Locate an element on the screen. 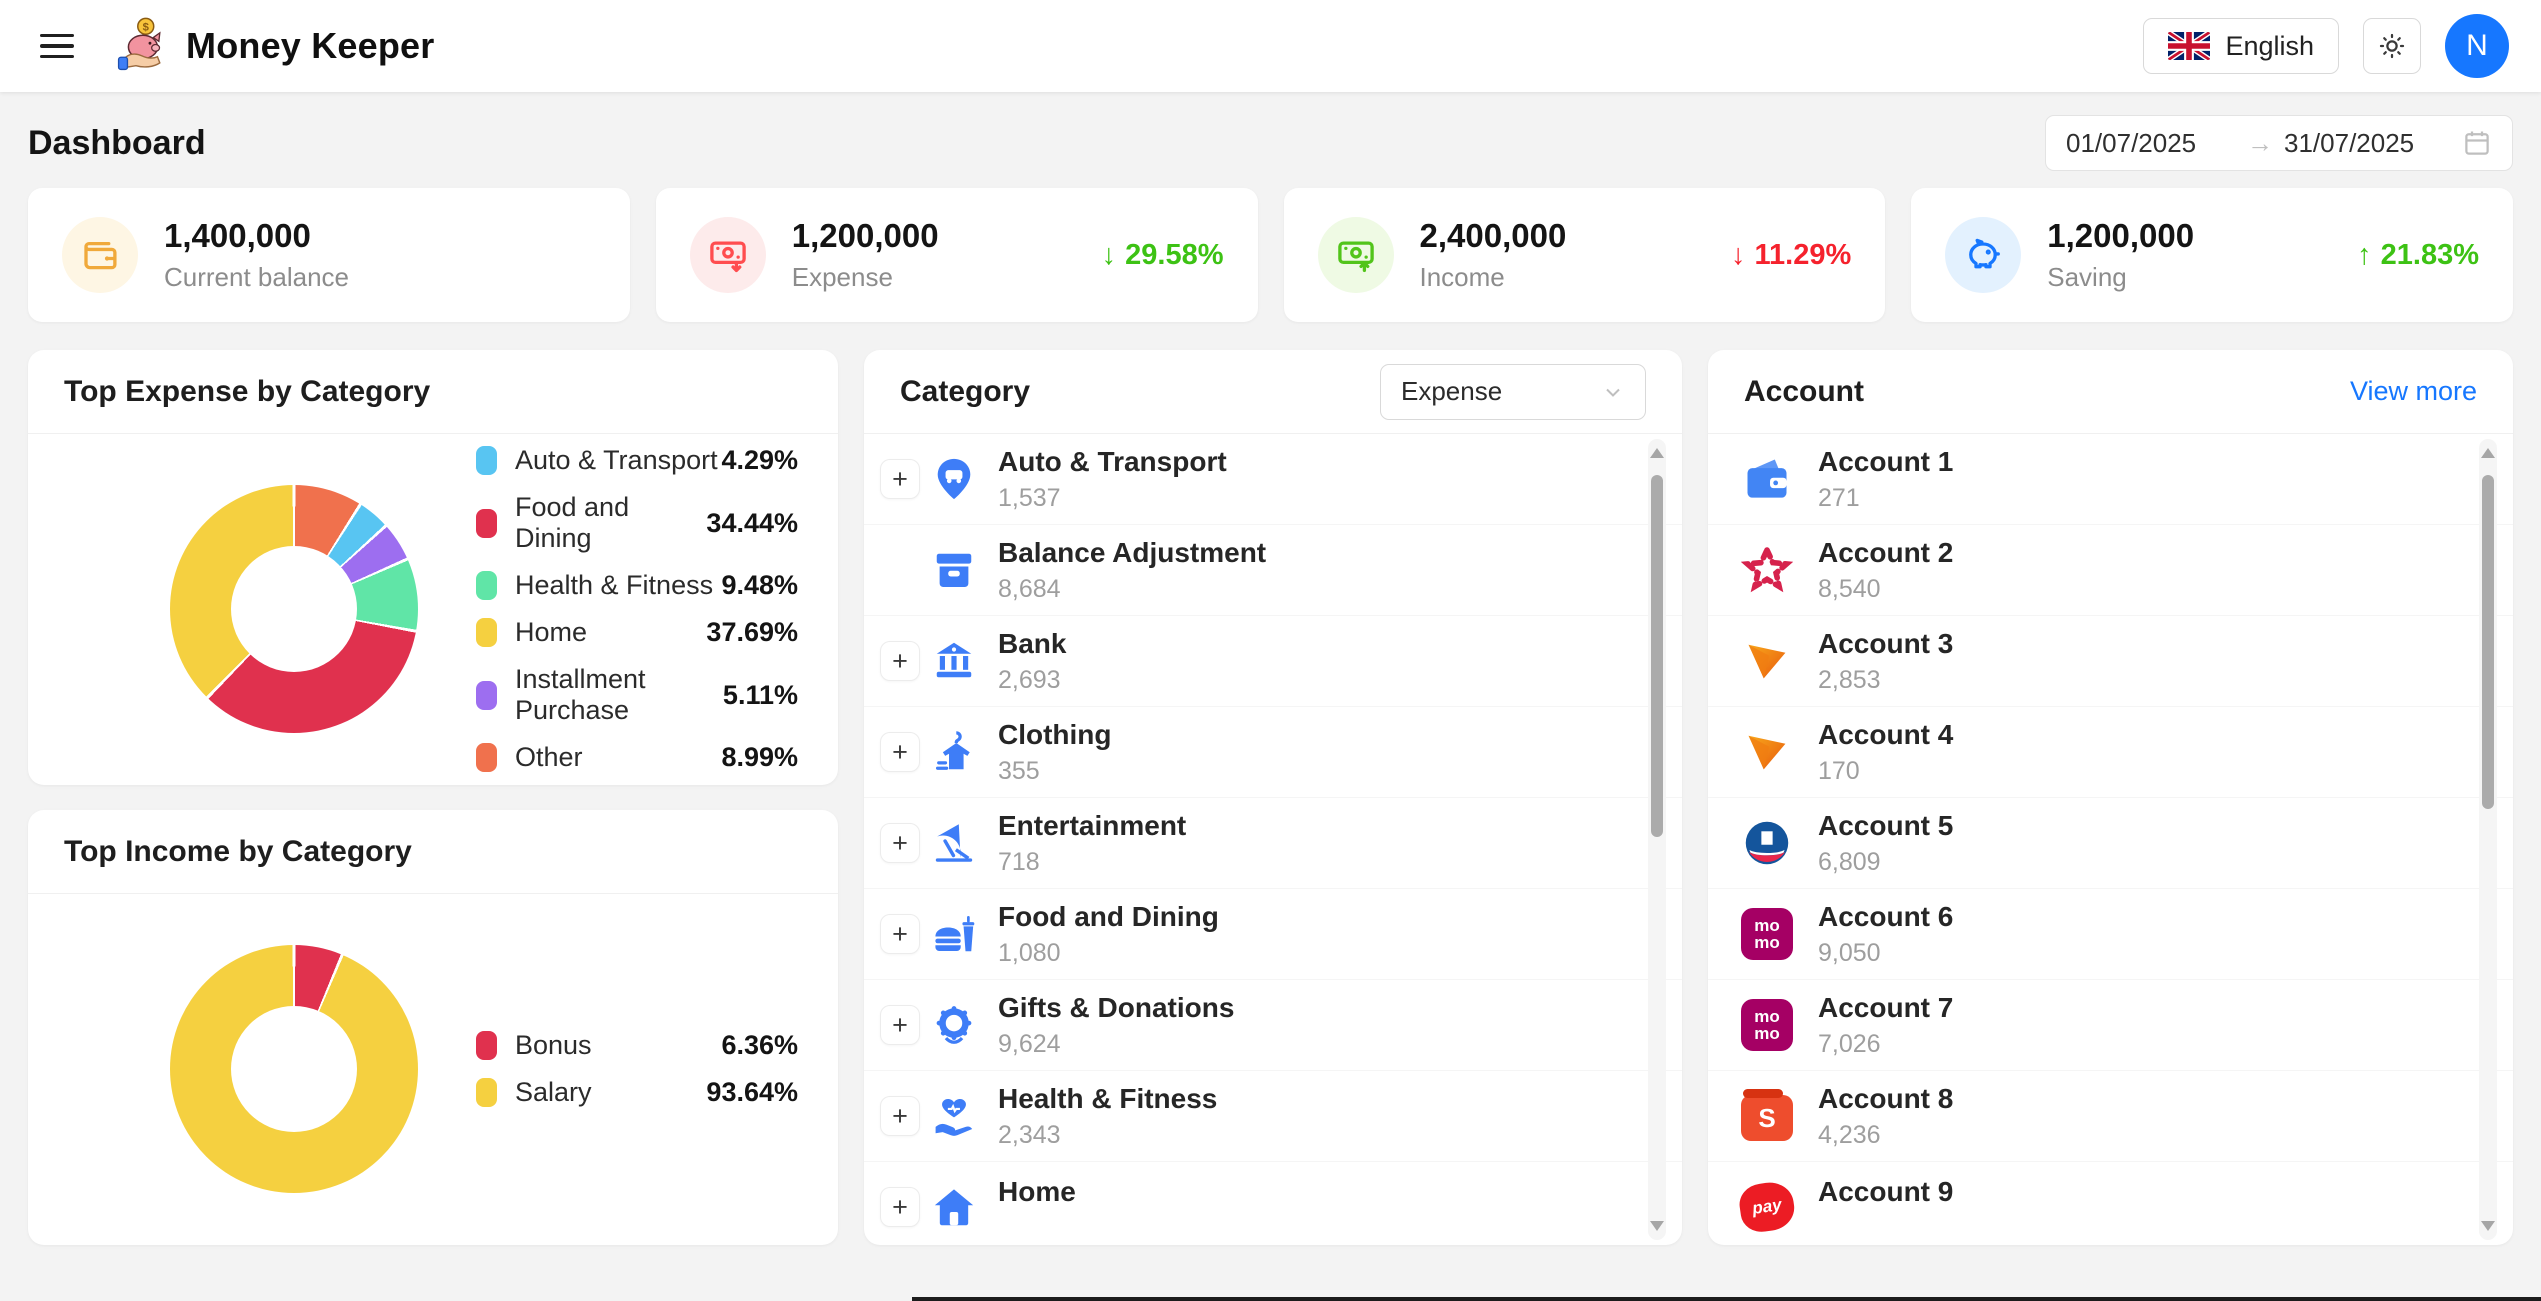 Image resolution: width=2541 pixels, height=1301 pixels. account-row-6: mo mo Account 6 9,050 is located at coordinates (2110, 934).